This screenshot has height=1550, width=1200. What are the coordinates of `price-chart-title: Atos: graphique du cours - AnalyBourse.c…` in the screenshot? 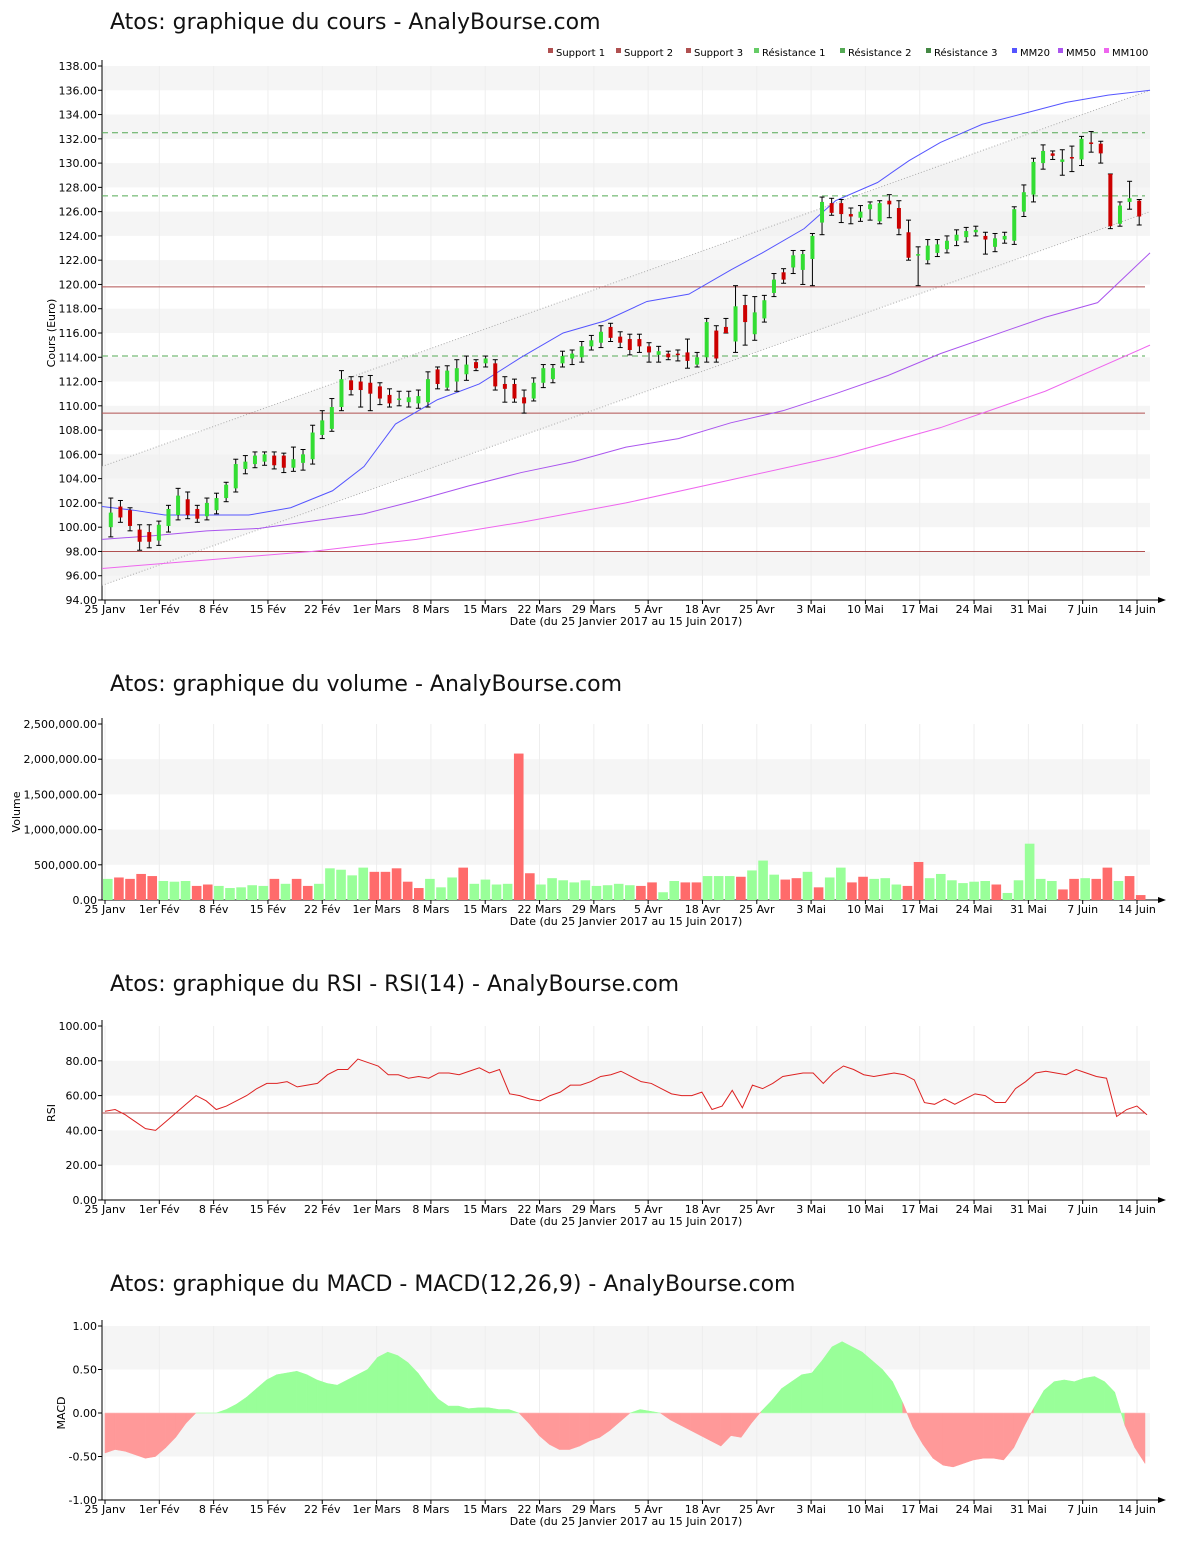 It's located at (355, 22).